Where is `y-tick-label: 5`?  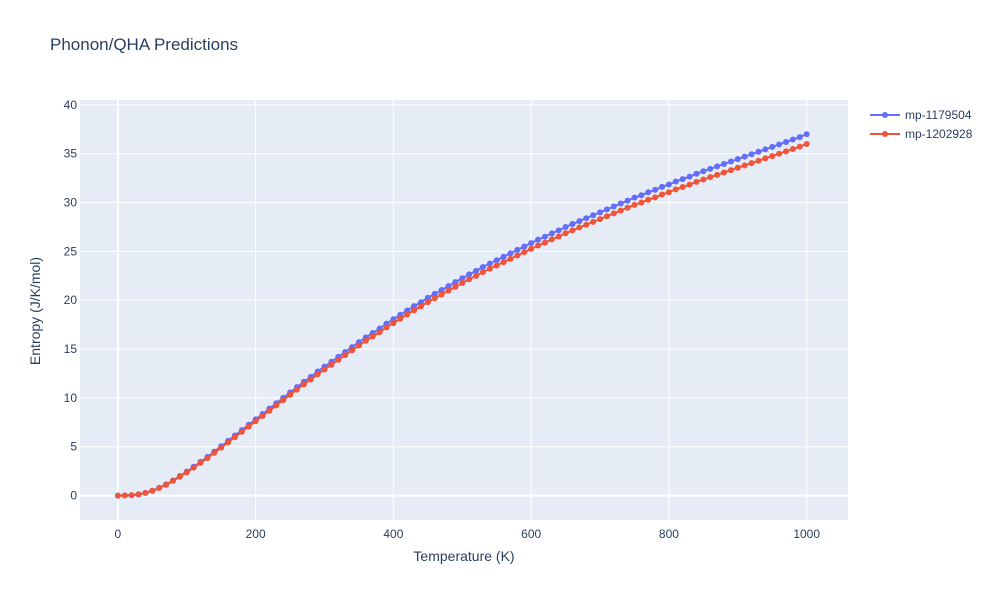 y-tick-label: 5 is located at coordinates (73, 447).